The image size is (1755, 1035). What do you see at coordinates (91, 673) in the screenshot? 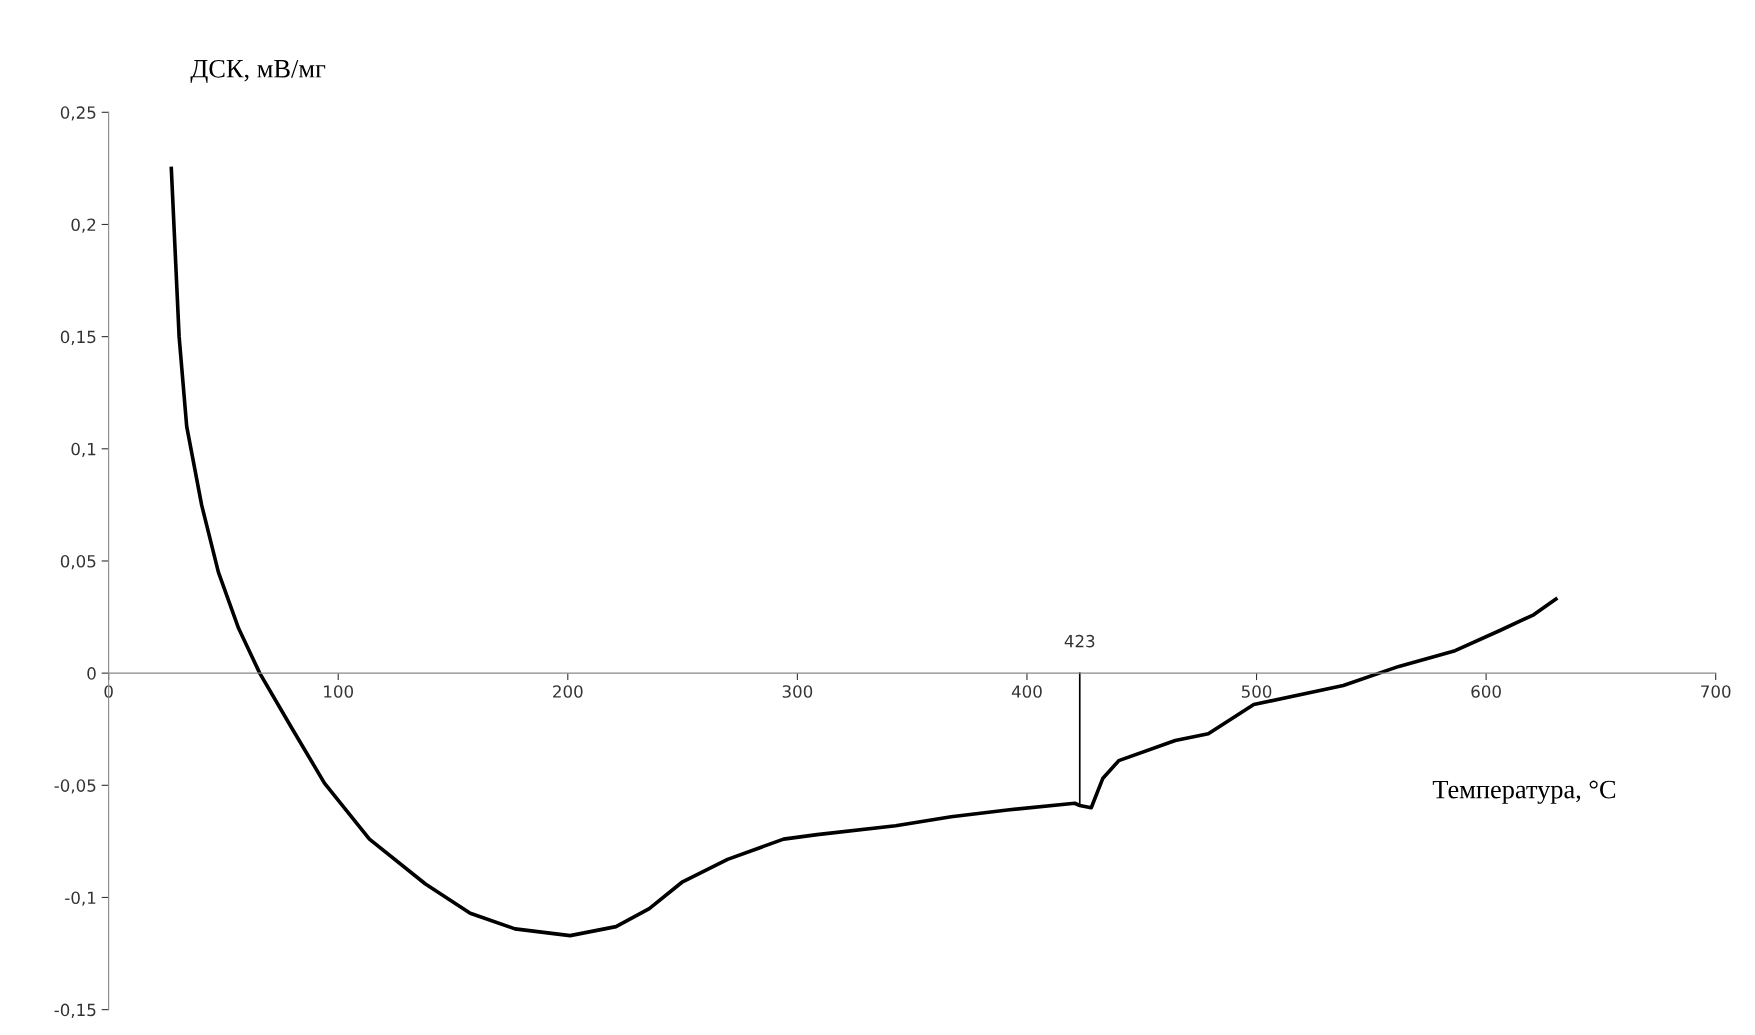
I see `y-tick-label: 0` at bounding box center [91, 673].